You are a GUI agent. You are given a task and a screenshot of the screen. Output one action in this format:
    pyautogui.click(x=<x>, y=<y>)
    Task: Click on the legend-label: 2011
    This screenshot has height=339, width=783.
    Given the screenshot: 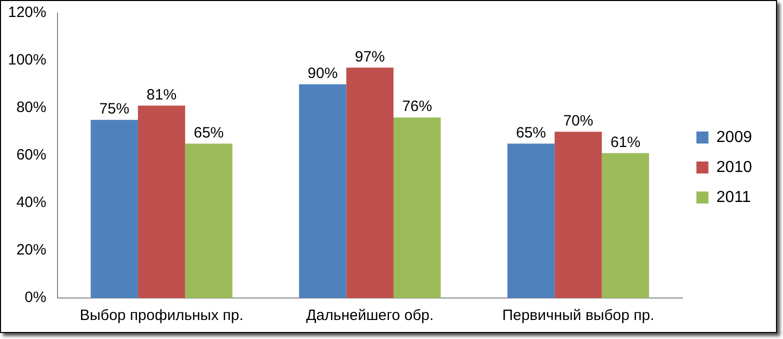 What is the action you would take?
    pyautogui.click(x=733, y=197)
    